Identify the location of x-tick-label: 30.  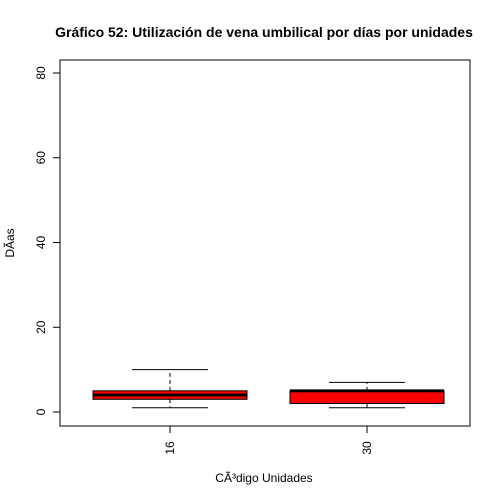
(367, 448).